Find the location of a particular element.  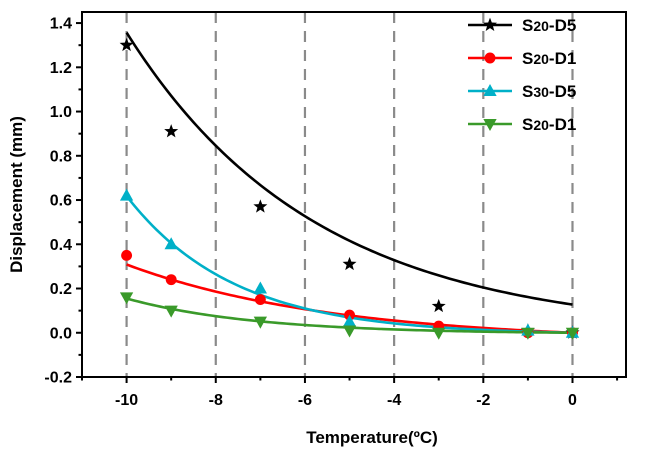

legend-label-number: 30 is located at coordinates (541, 92).